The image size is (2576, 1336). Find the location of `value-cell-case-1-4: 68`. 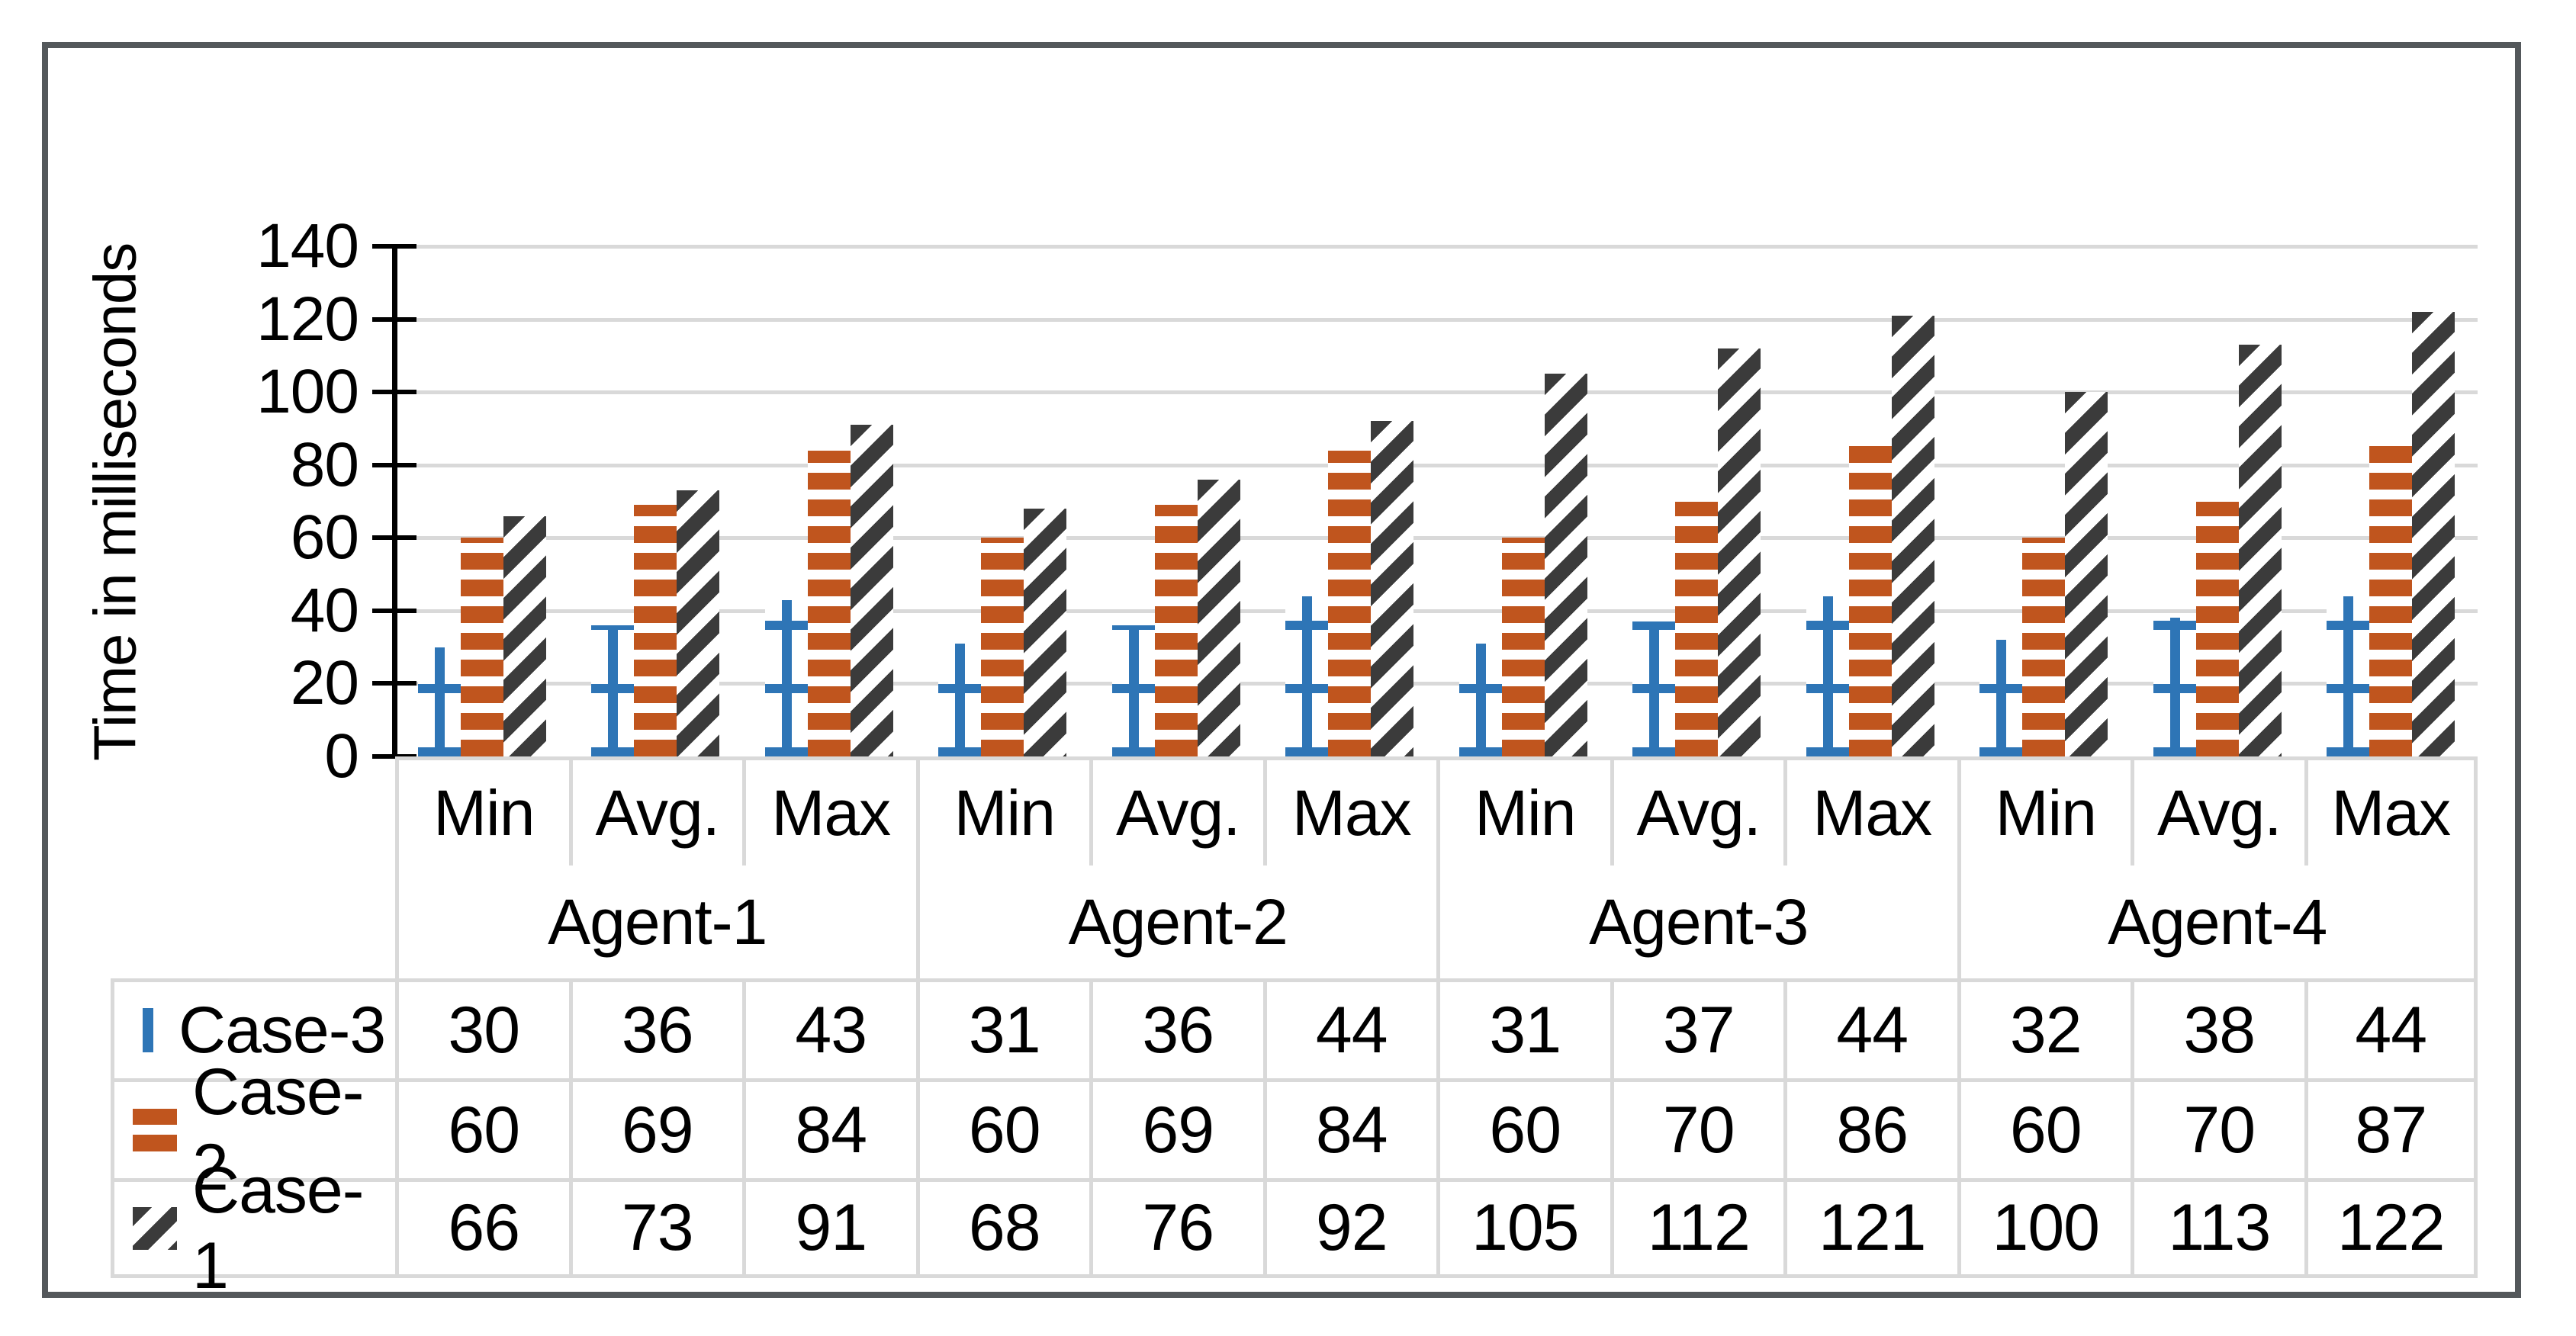

value-cell-case-1-4: 68 is located at coordinates (1002, 1228).